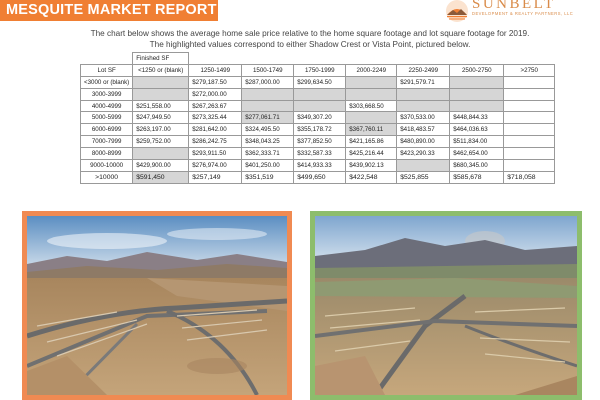  Describe the element at coordinates (161, 106) in the screenshot. I see `price-cell: $251,558.00` at that location.